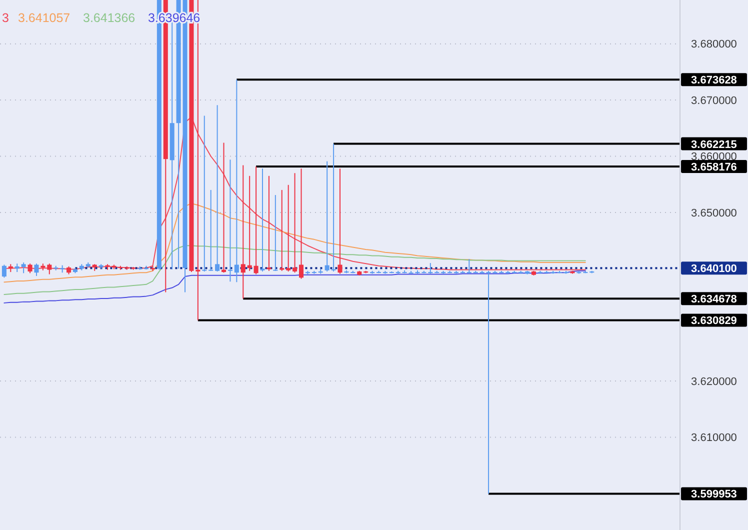 Image resolution: width=748 pixels, height=530 pixels. What do you see at coordinates (714, 382) in the screenshot?
I see `y-tick-label: 3.620000` at bounding box center [714, 382].